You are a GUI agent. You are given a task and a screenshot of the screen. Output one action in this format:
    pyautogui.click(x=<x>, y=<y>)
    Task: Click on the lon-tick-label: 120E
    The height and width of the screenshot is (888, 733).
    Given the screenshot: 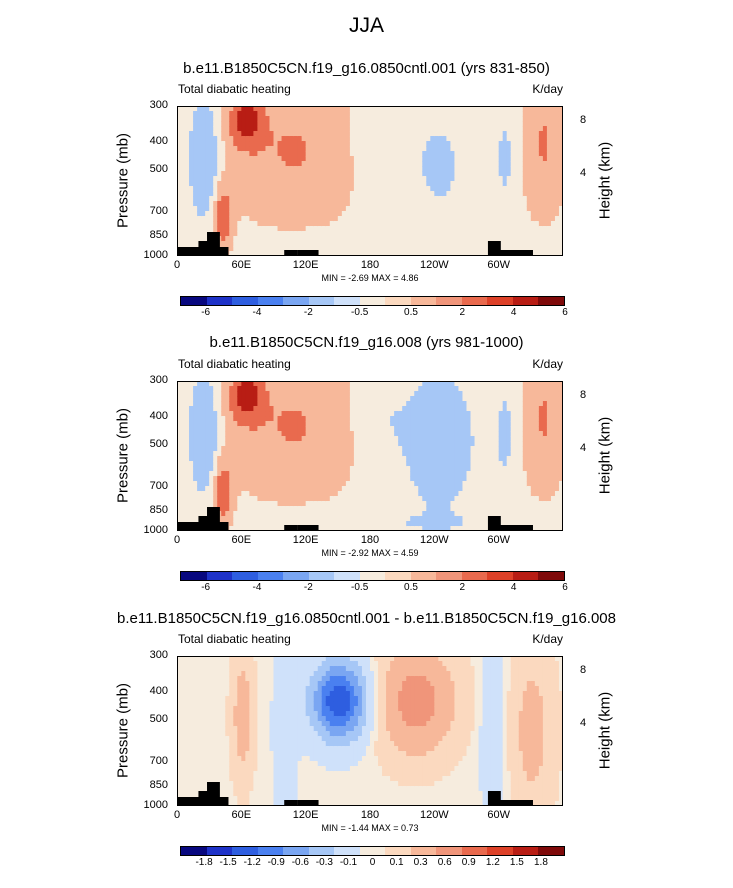 What is the action you would take?
    pyautogui.click(x=305, y=265)
    